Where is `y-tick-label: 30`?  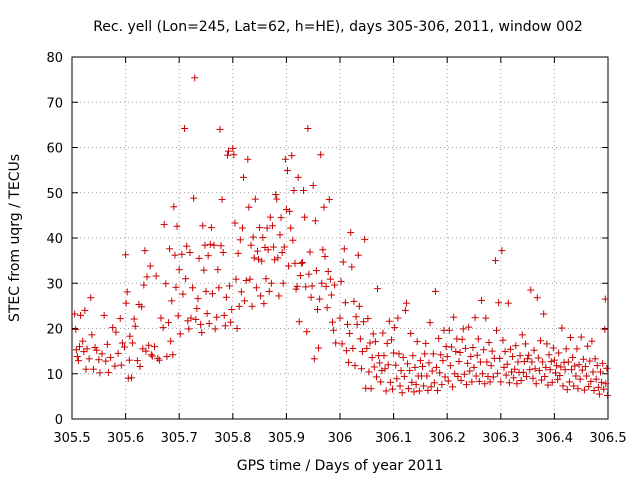
y-tick-label: 30 is located at coordinates (54, 284).